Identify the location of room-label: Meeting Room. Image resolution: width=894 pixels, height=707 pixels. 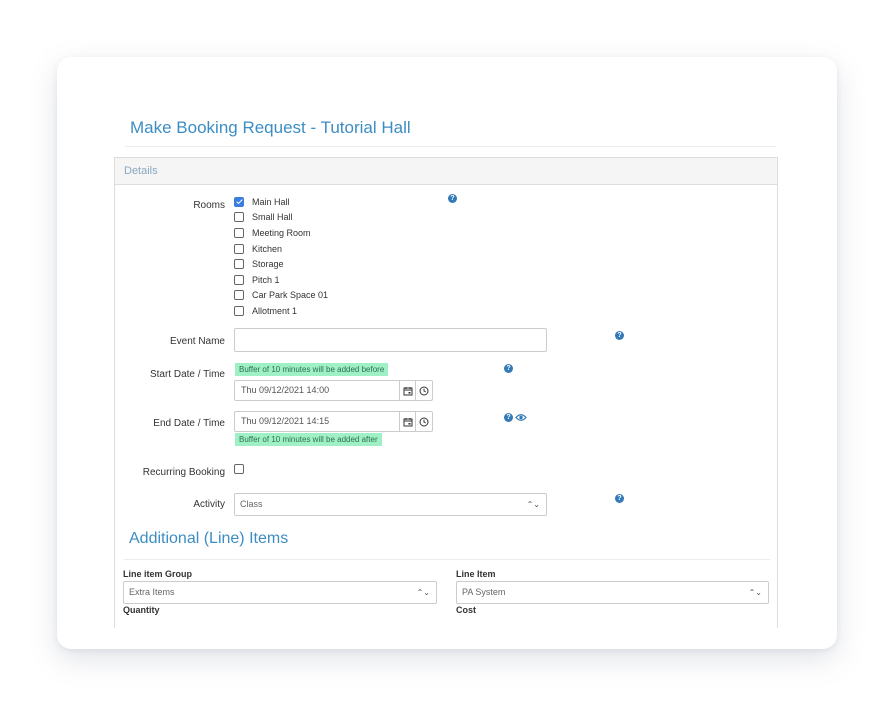
(281, 232).